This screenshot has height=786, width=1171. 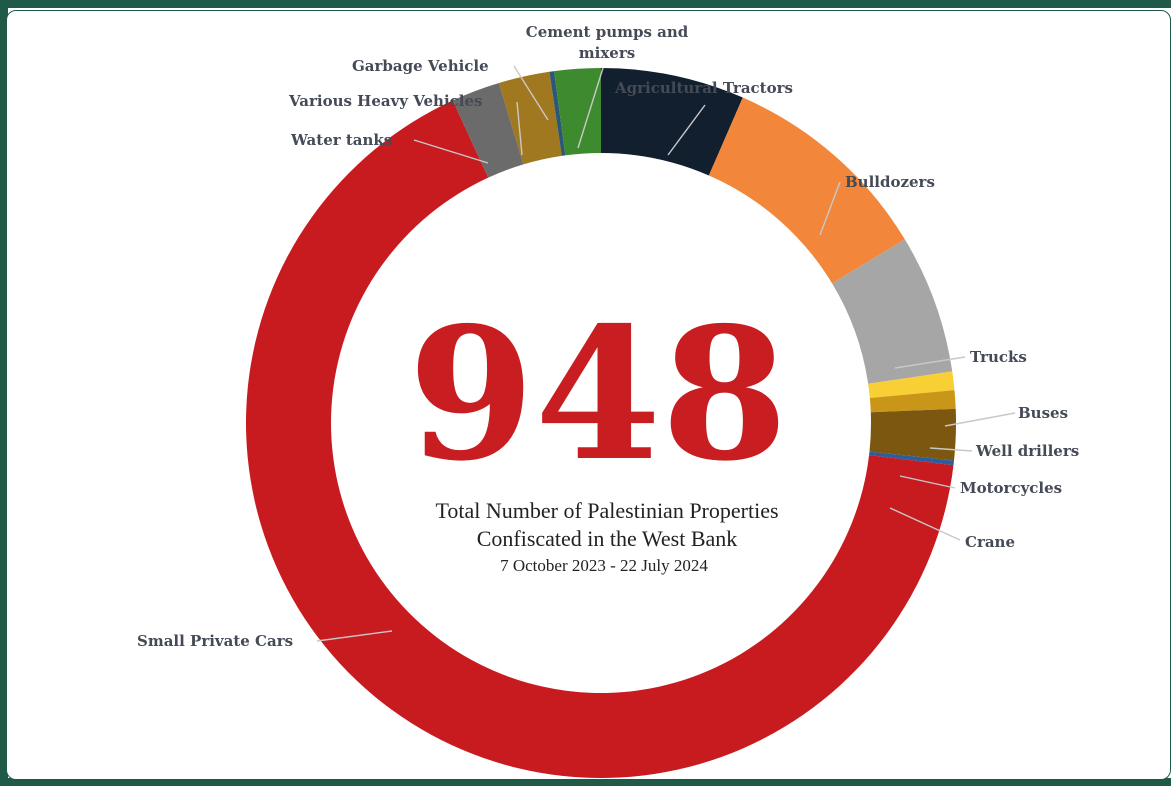 I want to click on slice-label: Bulldozers, so click(x=890, y=182).